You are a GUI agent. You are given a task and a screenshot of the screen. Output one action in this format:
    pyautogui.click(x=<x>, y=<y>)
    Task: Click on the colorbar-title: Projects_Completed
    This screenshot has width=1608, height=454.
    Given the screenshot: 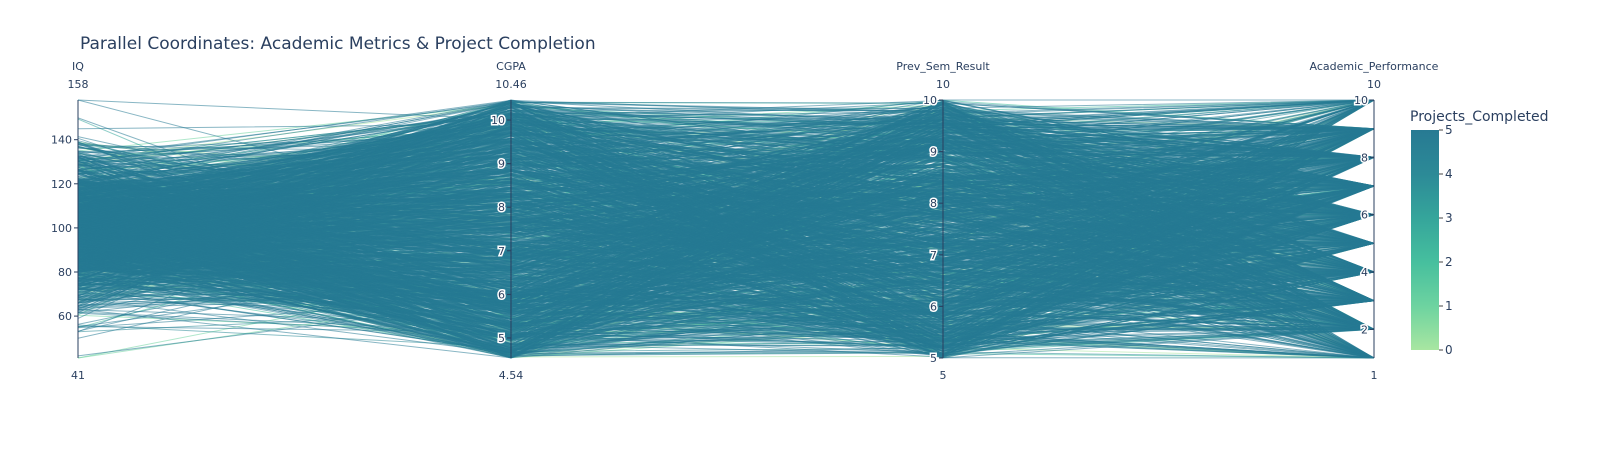 What is the action you would take?
    pyautogui.click(x=1479, y=117)
    